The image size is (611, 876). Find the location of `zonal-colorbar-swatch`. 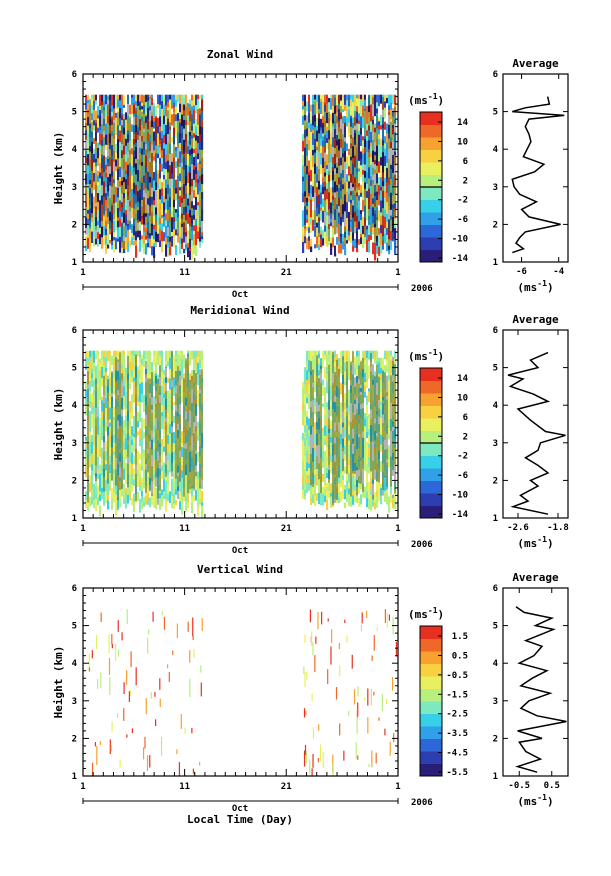

zonal-colorbar-swatch is located at coordinates (431, 156).